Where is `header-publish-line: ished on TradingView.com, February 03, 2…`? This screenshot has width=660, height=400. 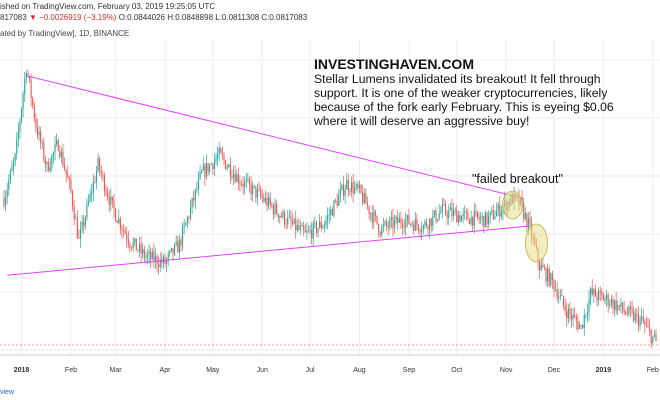
header-publish-line: ished on TradingView.com, February 03, 2… is located at coordinates (108, 6).